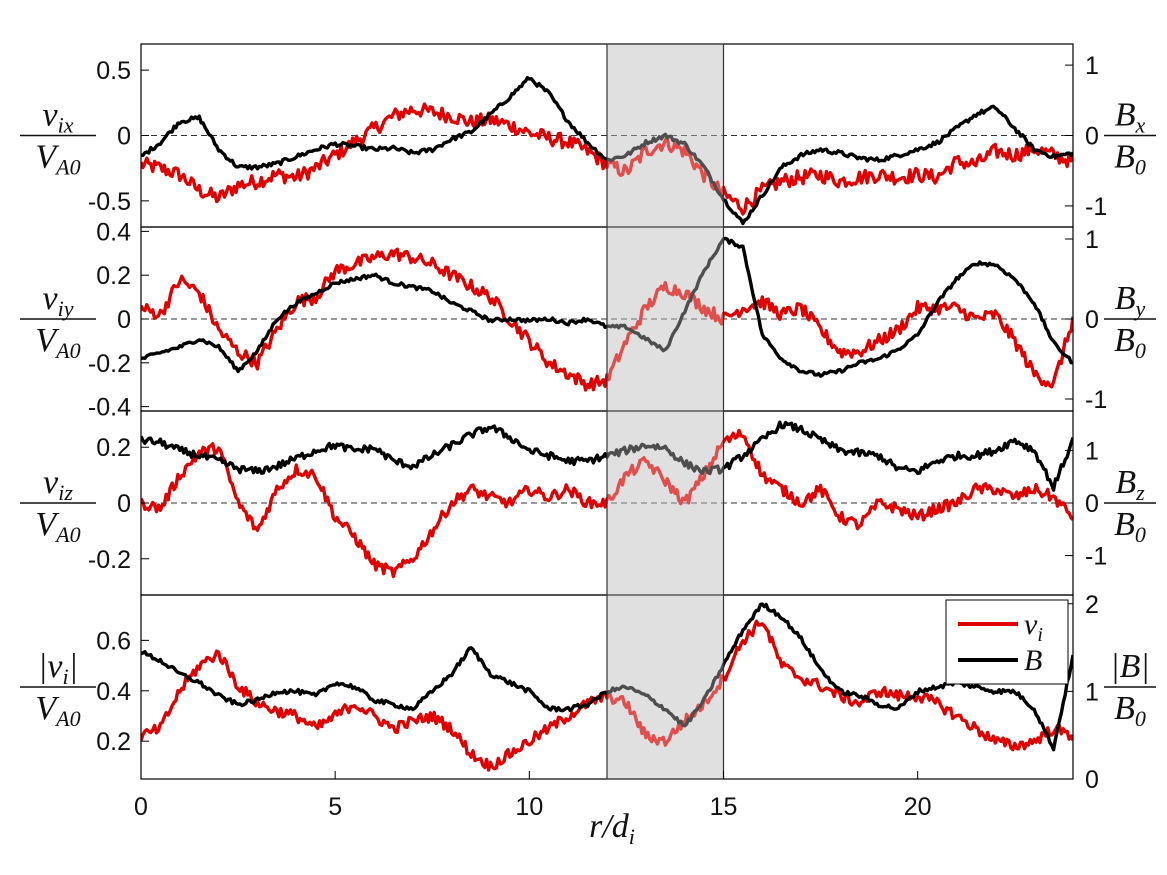 Image resolution: width=1167 pixels, height=875 pixels. I want to click on right-axis-label-numerator: Bx, so click(1130, 117).